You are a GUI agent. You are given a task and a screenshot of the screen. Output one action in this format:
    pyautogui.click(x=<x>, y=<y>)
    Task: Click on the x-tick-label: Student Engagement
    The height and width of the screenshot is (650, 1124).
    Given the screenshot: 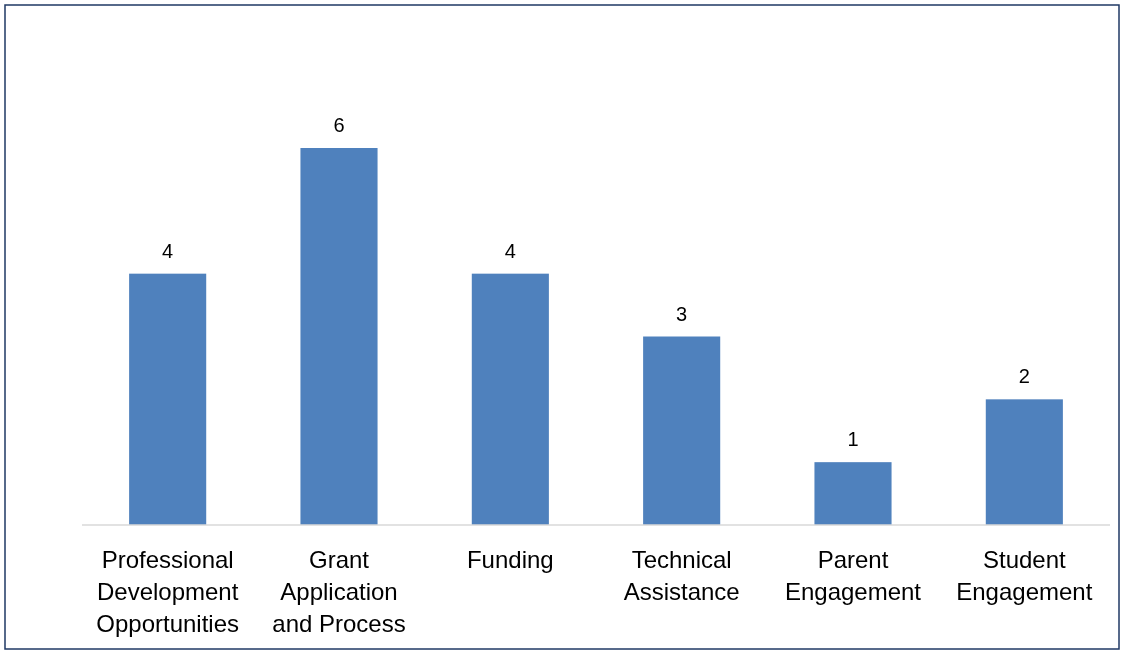 What is the action you would take?
    pyautogui.click(x=1024, y=575)
    